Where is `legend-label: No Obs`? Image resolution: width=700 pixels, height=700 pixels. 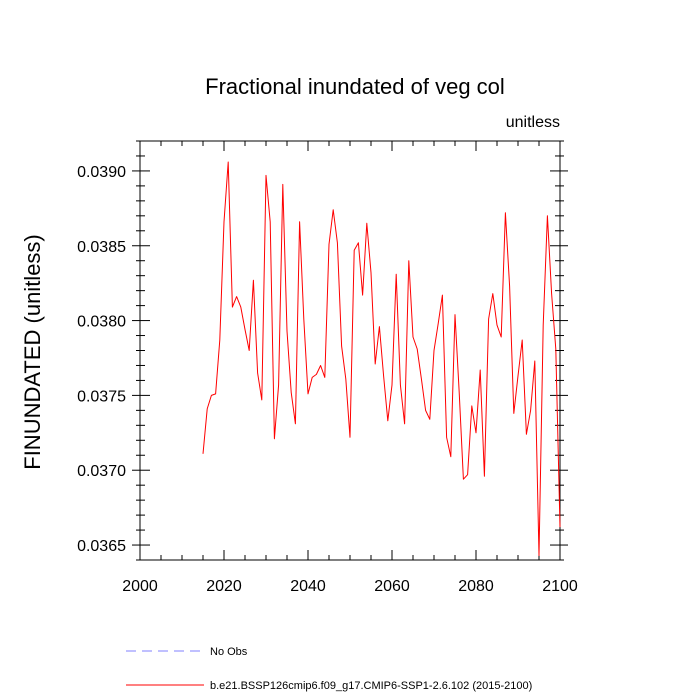
legend-label: No Obs is located at coordinates (229, 652).